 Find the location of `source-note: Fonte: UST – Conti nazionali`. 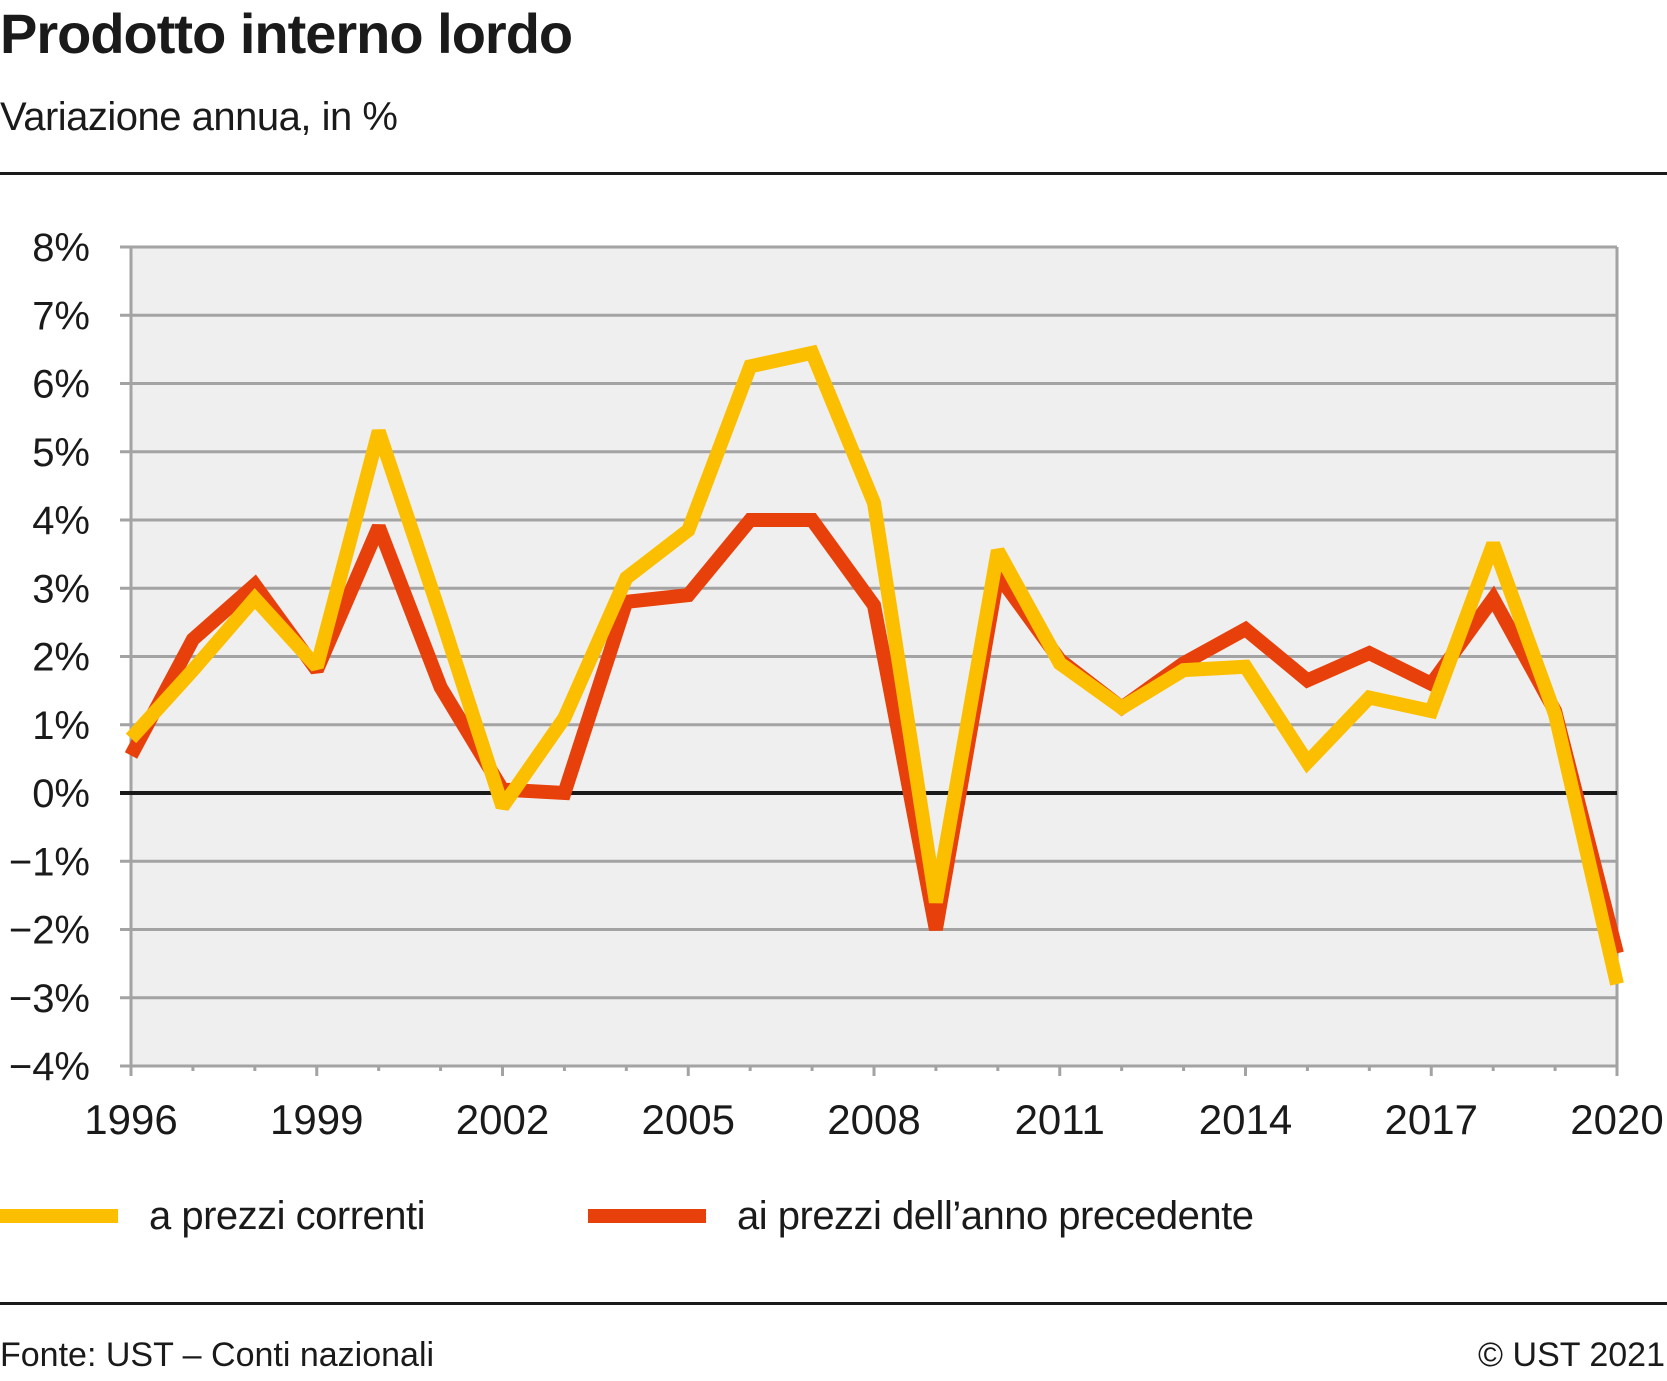

source-note: Fonte: UST – Conti nazionali is located at coordinates (217, 1355).